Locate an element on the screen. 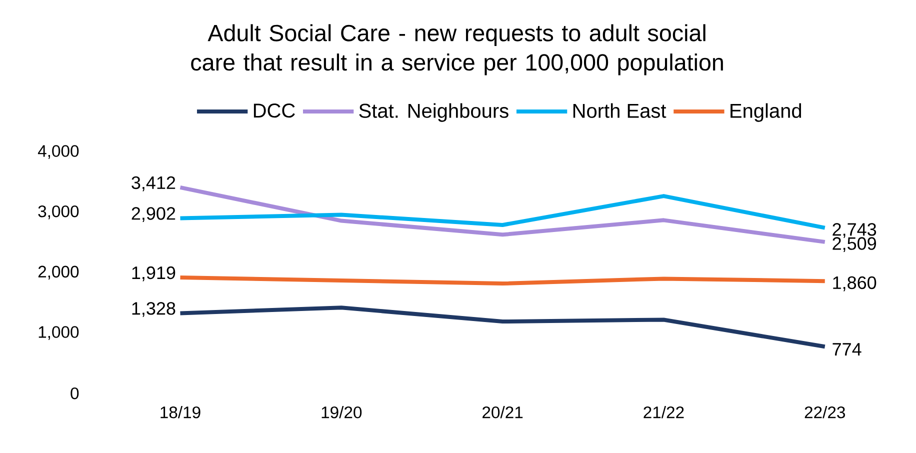 This screenshot has height=453, width=916. legend-label: Stat. Neighbours is located at coordinates (433, 112).